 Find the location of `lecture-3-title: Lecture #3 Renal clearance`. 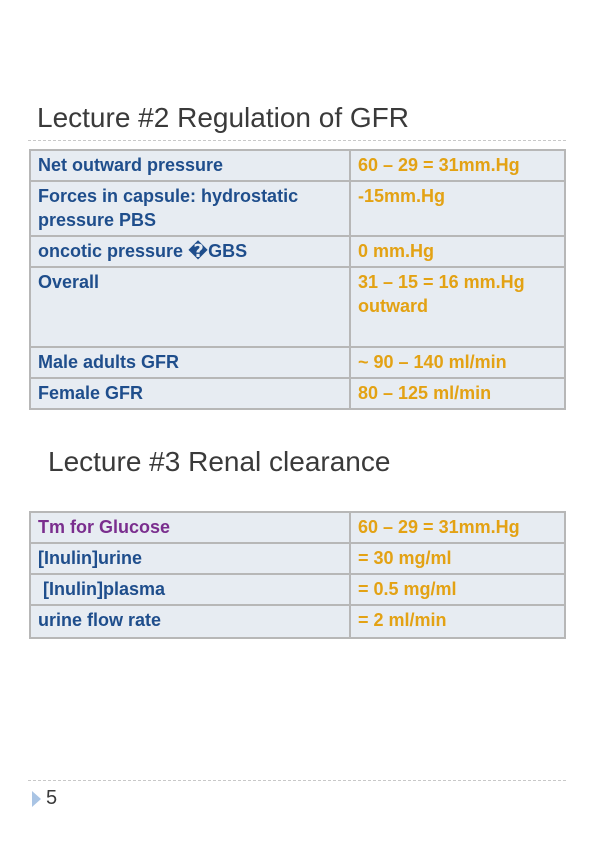

lecture-3-title: Lecture #3 Renal clearance is located at coordinates (219, 461).